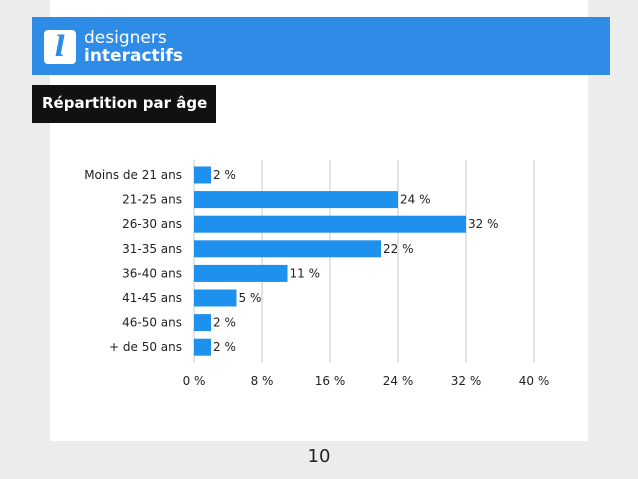 The width and height of the screenshot is (638, 479). Describe the element at coordinates (133, 175) in the screenshot. I see `category-label: Moins de 21 ans` at that location.